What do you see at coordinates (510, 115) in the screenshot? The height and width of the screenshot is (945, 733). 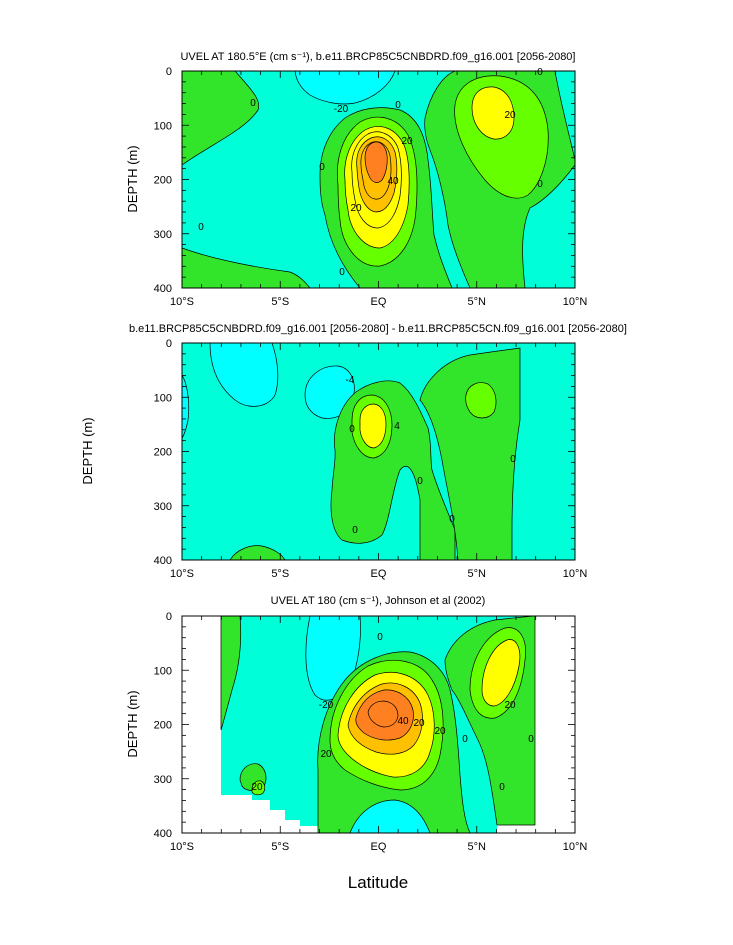 I see `panel-1-clabel-10: 20` at bounding box center [510, 115].